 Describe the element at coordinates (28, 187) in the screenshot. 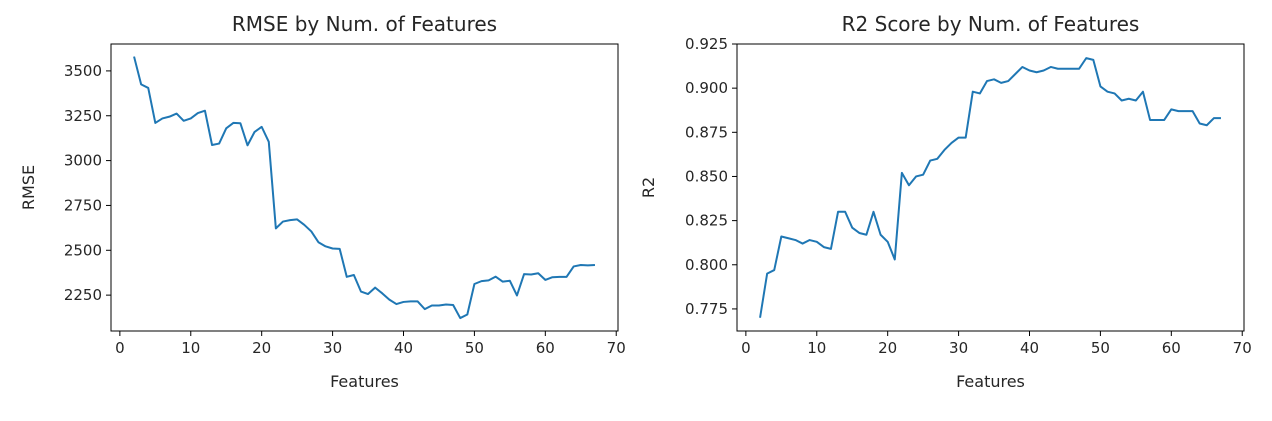

I see `y-axis-label: RMSE` at that location.